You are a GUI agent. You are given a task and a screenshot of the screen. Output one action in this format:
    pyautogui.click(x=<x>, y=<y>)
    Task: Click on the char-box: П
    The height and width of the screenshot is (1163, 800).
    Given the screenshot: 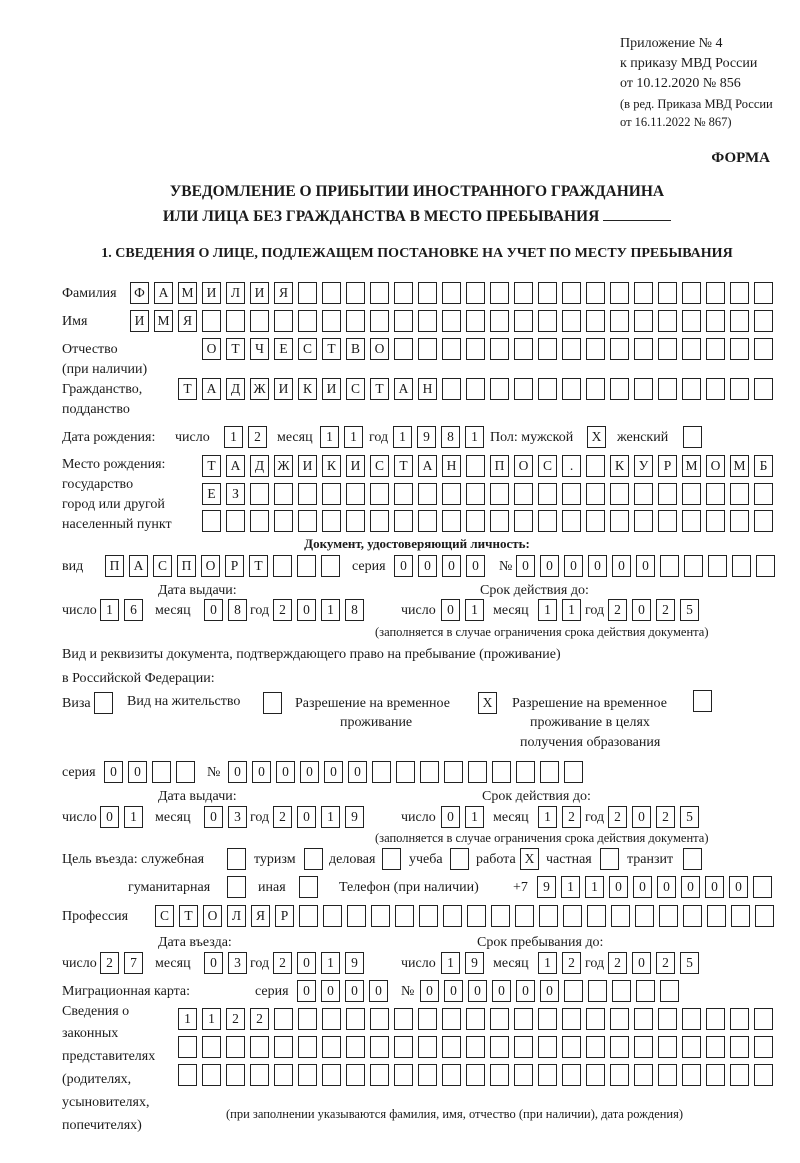 What is the action you would take?
    pyautogui.click(x=499, y=466)
    